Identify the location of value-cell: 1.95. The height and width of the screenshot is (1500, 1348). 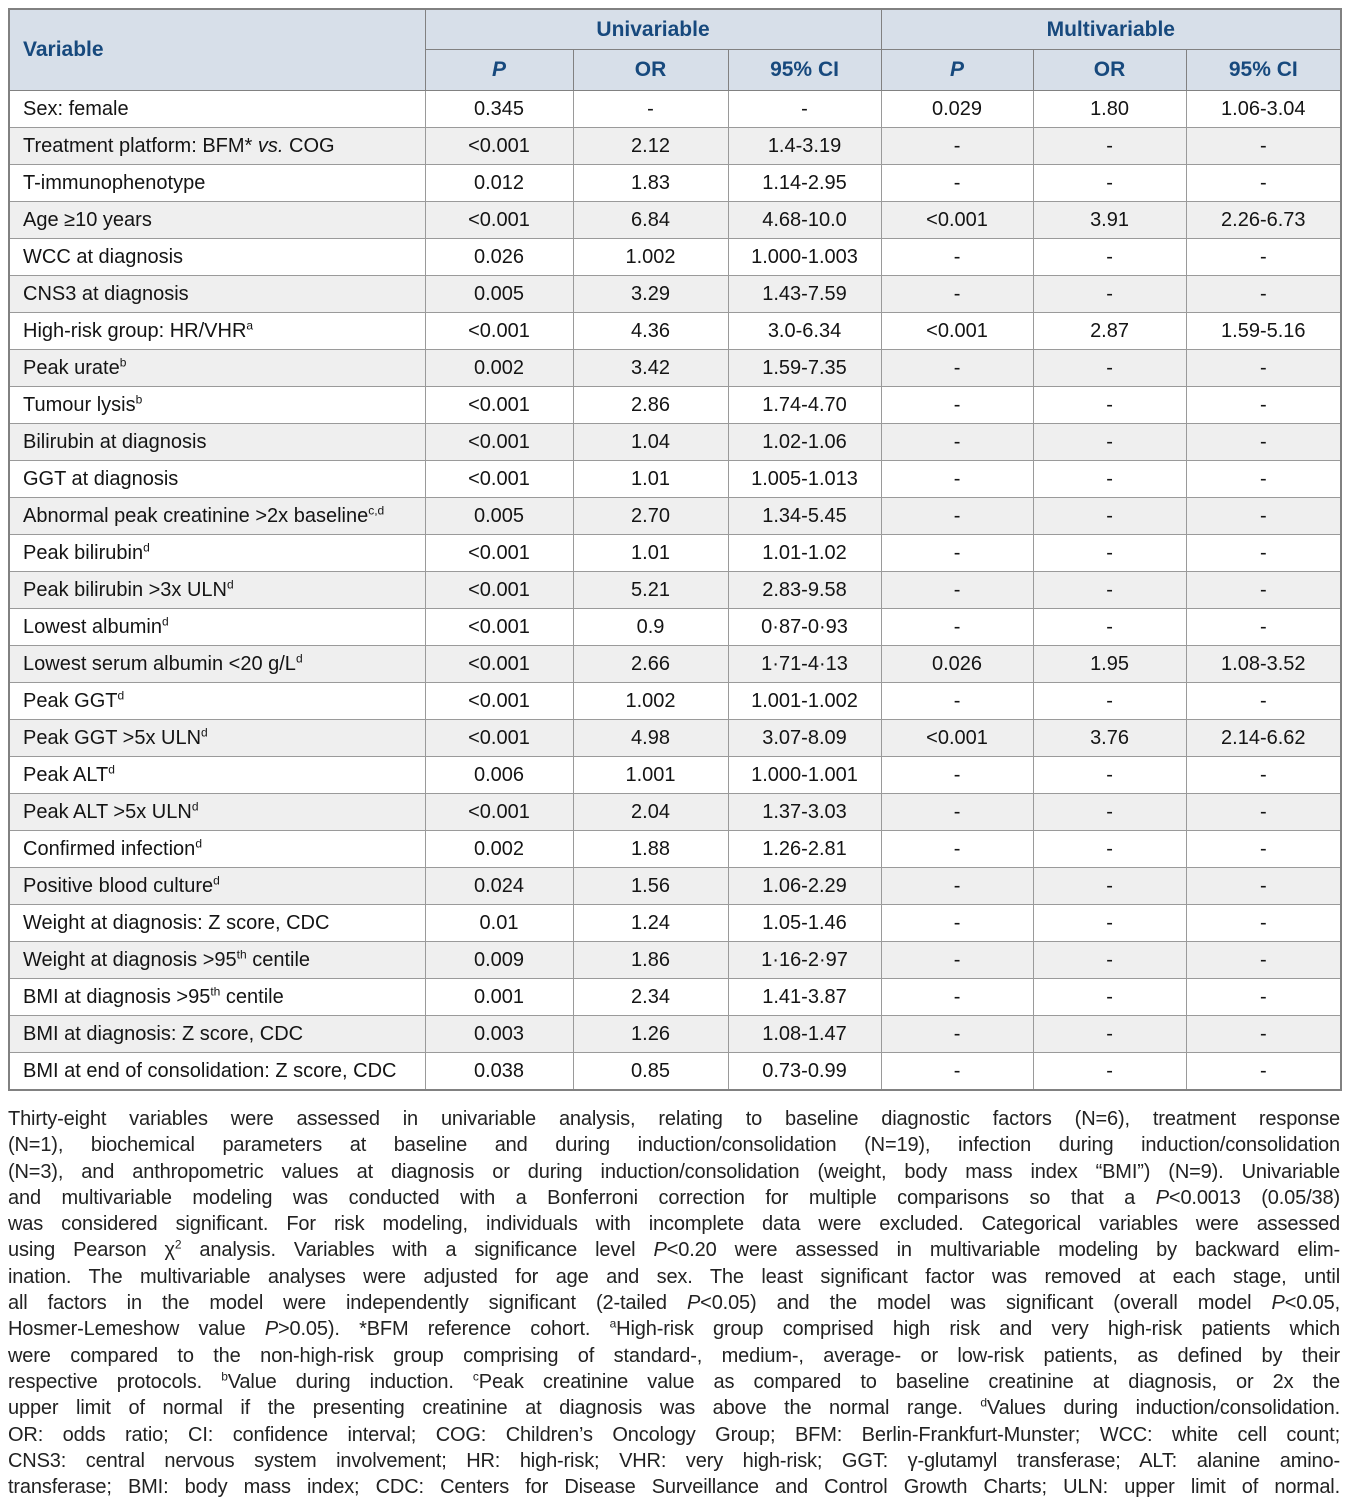
(1109, 664).